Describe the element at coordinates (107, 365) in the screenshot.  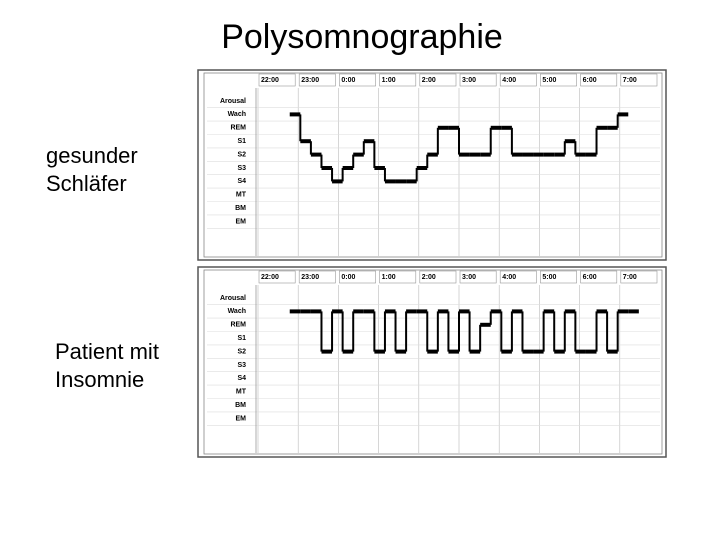
I see `panel-label: Patient mit Insomnie` at that location.